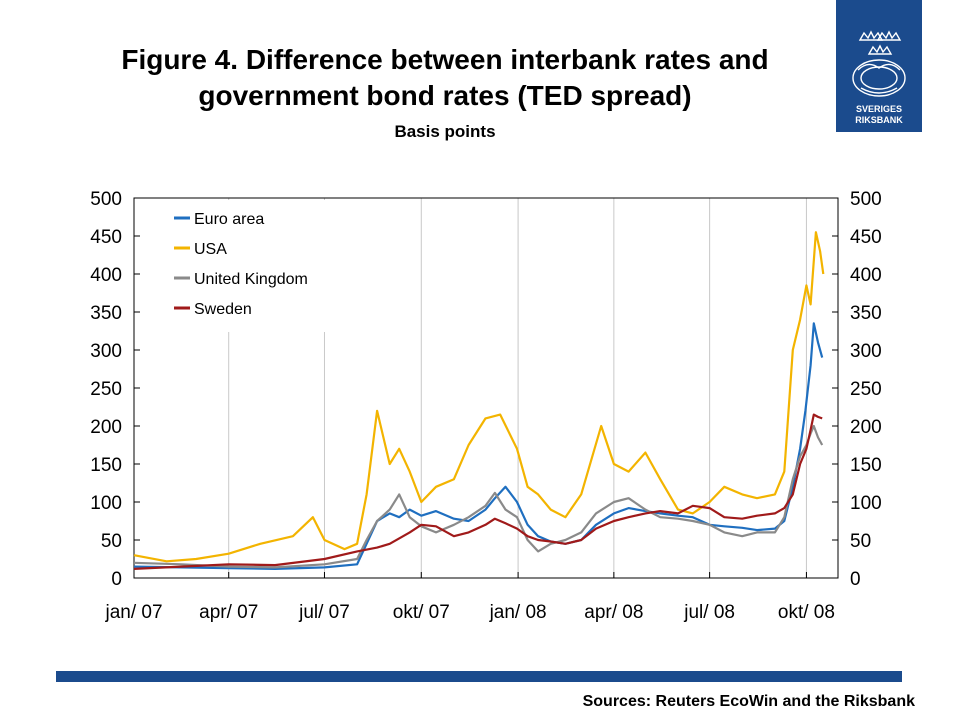  Describe the element at coordinates (229, 219) in the screenshot. I see `legend-label: Euro area` at that location.